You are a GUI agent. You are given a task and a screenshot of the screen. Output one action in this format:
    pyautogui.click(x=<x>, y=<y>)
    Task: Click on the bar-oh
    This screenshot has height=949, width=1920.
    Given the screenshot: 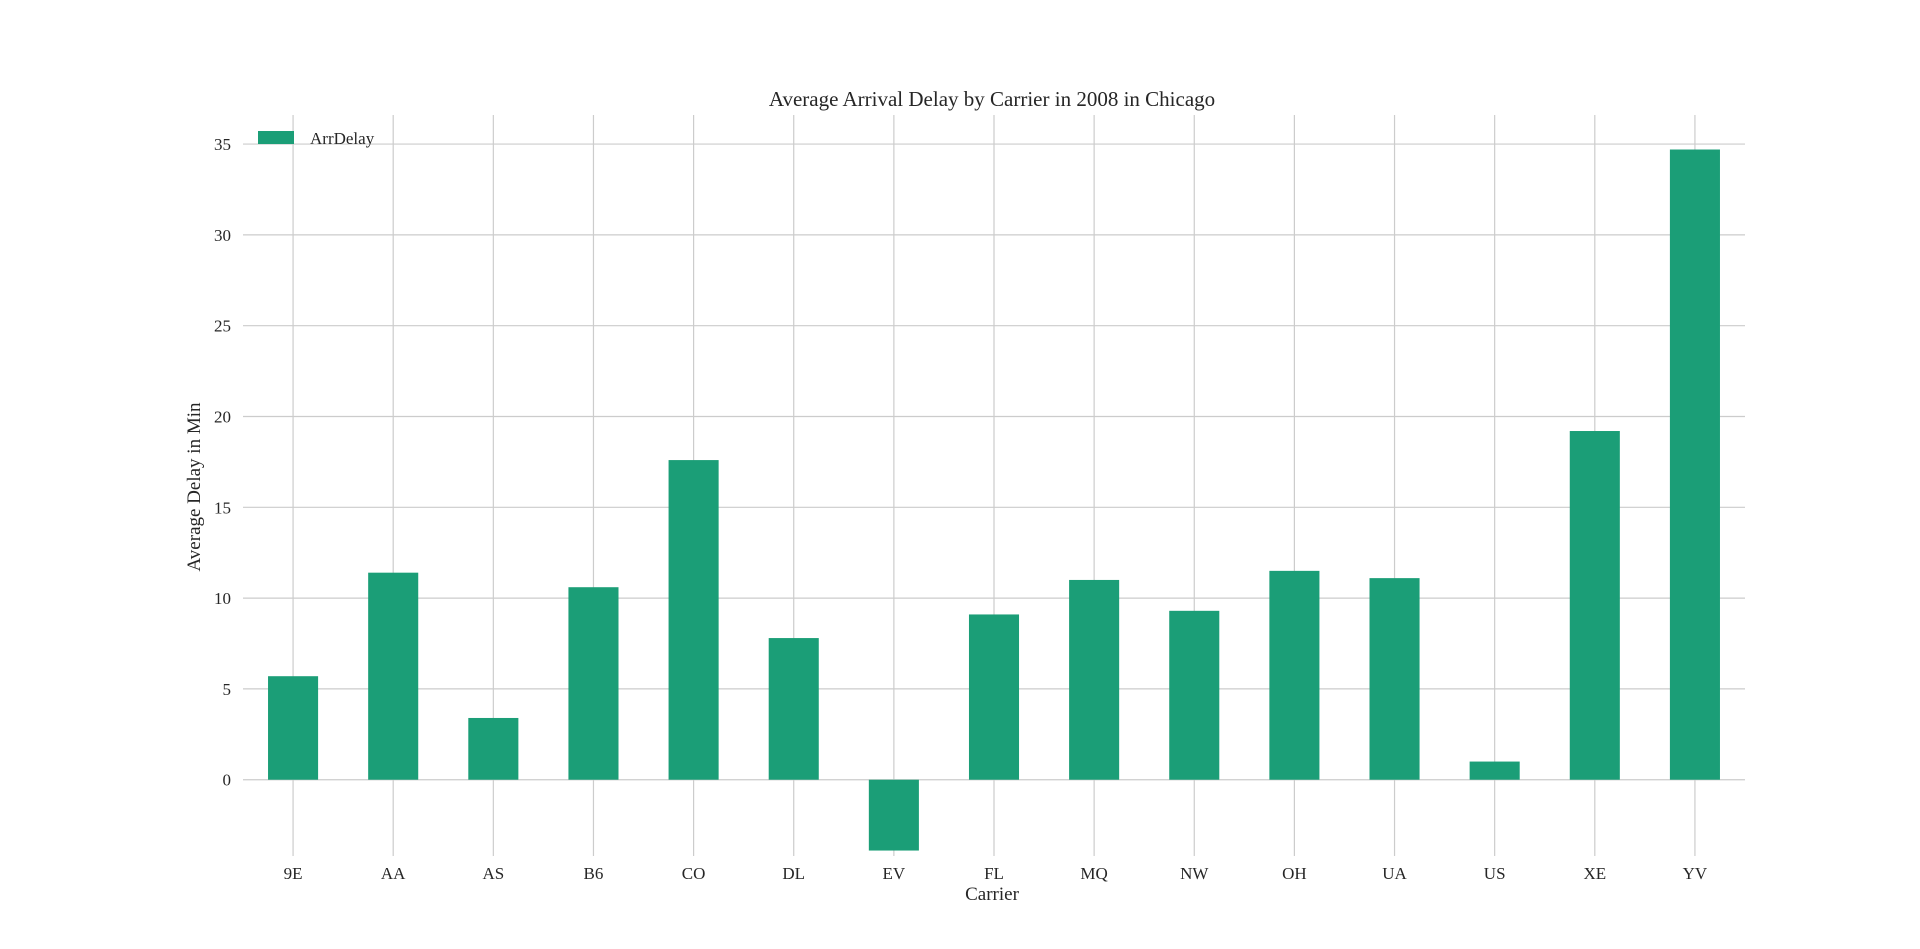 What is the action you would take?
    pyautogui.click(x=1294, y=675)
    